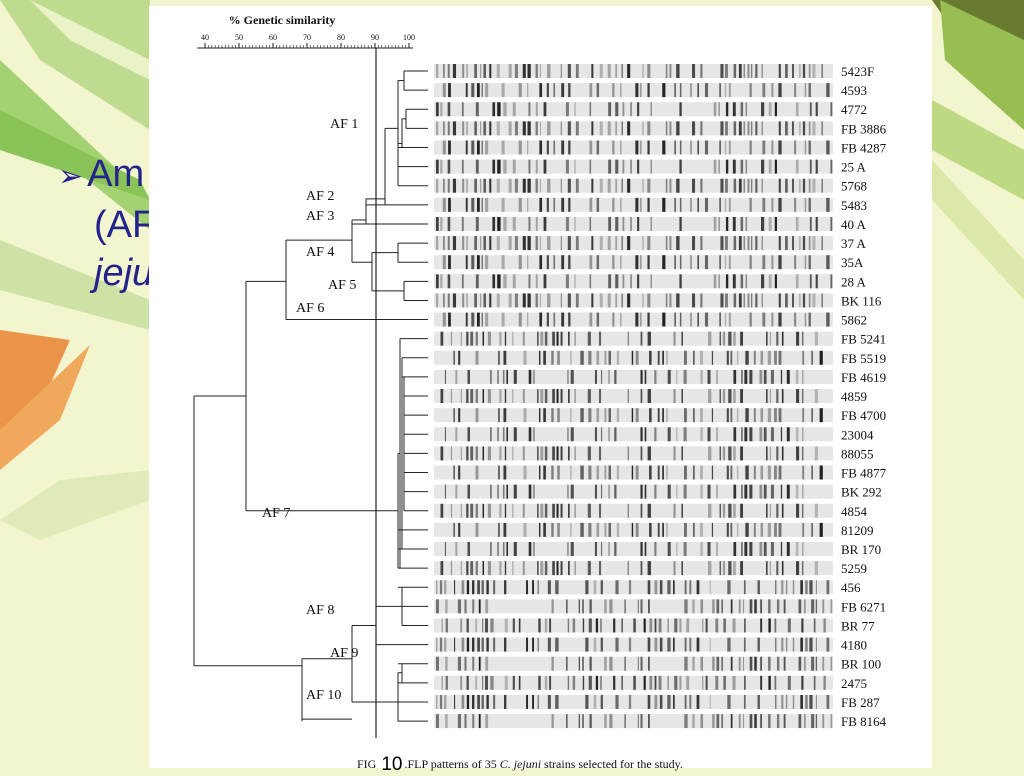  I want to click on gel-lane, so click(633, 128).